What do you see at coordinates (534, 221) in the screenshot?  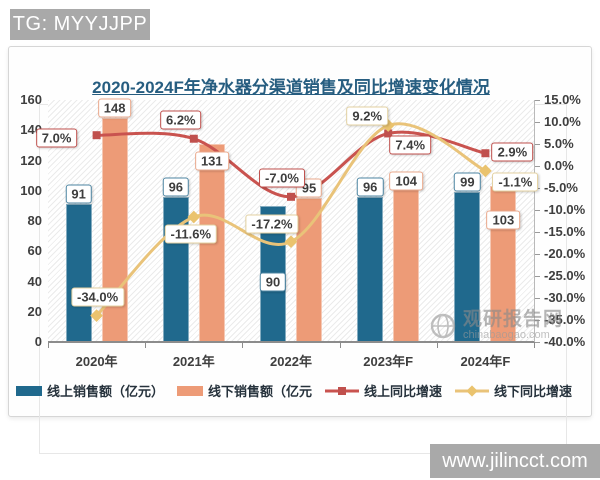 I see `right-y-axis-line` at bounding box center [534, 221].